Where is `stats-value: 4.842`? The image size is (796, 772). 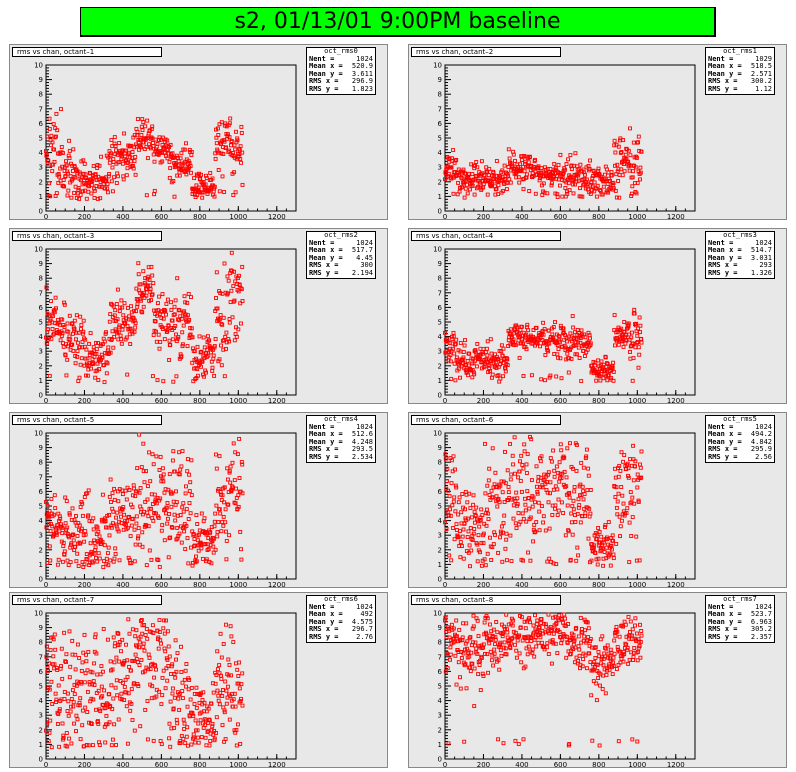
stats-value: 4.842 is located at coordinates (761, 441).